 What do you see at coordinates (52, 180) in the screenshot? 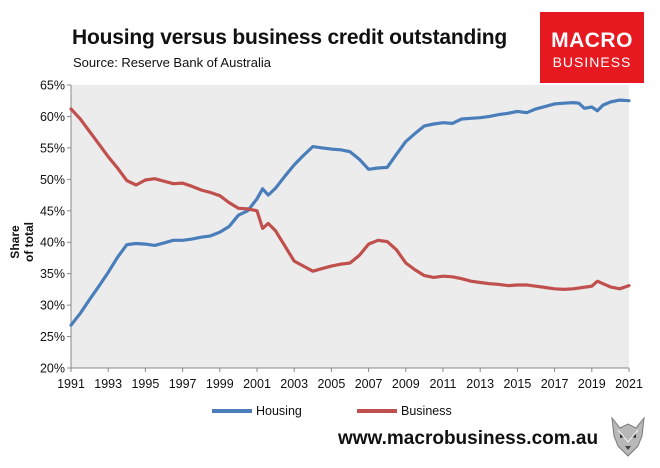
I see `y-tick-label: 50%` at bounding box center [52, 180].